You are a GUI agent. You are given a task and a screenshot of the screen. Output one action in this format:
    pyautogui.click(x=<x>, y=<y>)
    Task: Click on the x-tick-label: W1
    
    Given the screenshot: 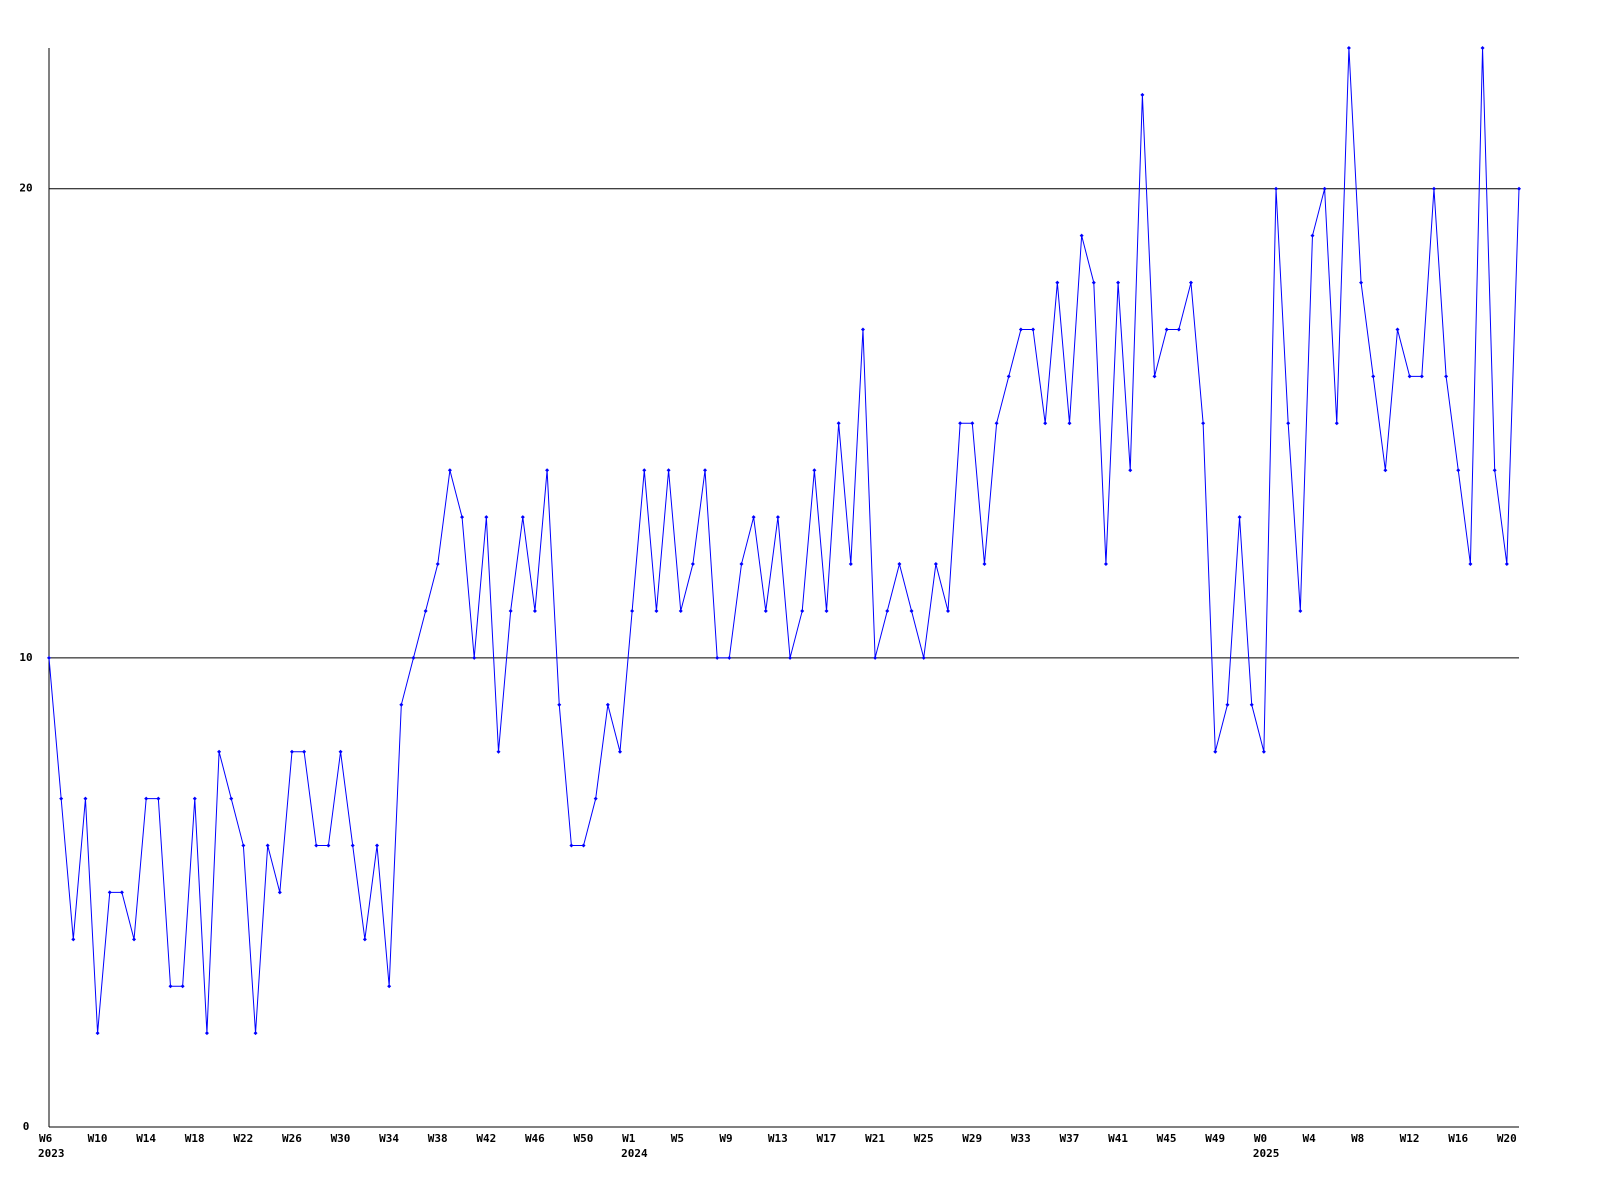 What is the action you would take?
    pyautogui.click(x=629, y=1138)
    